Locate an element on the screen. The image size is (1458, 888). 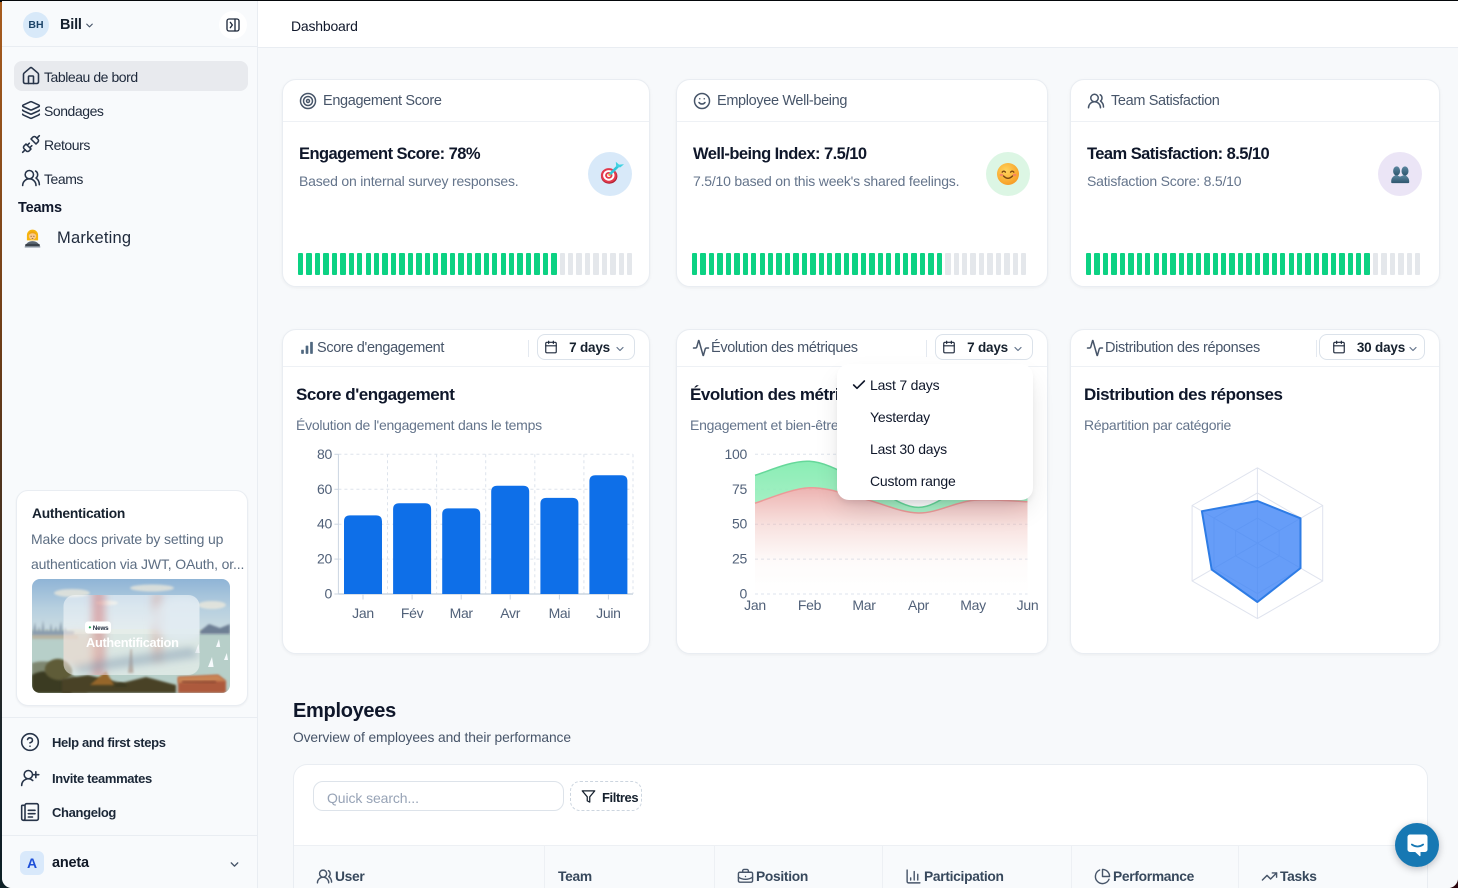
svg-text: 75 is located at coordinates (739, 489).